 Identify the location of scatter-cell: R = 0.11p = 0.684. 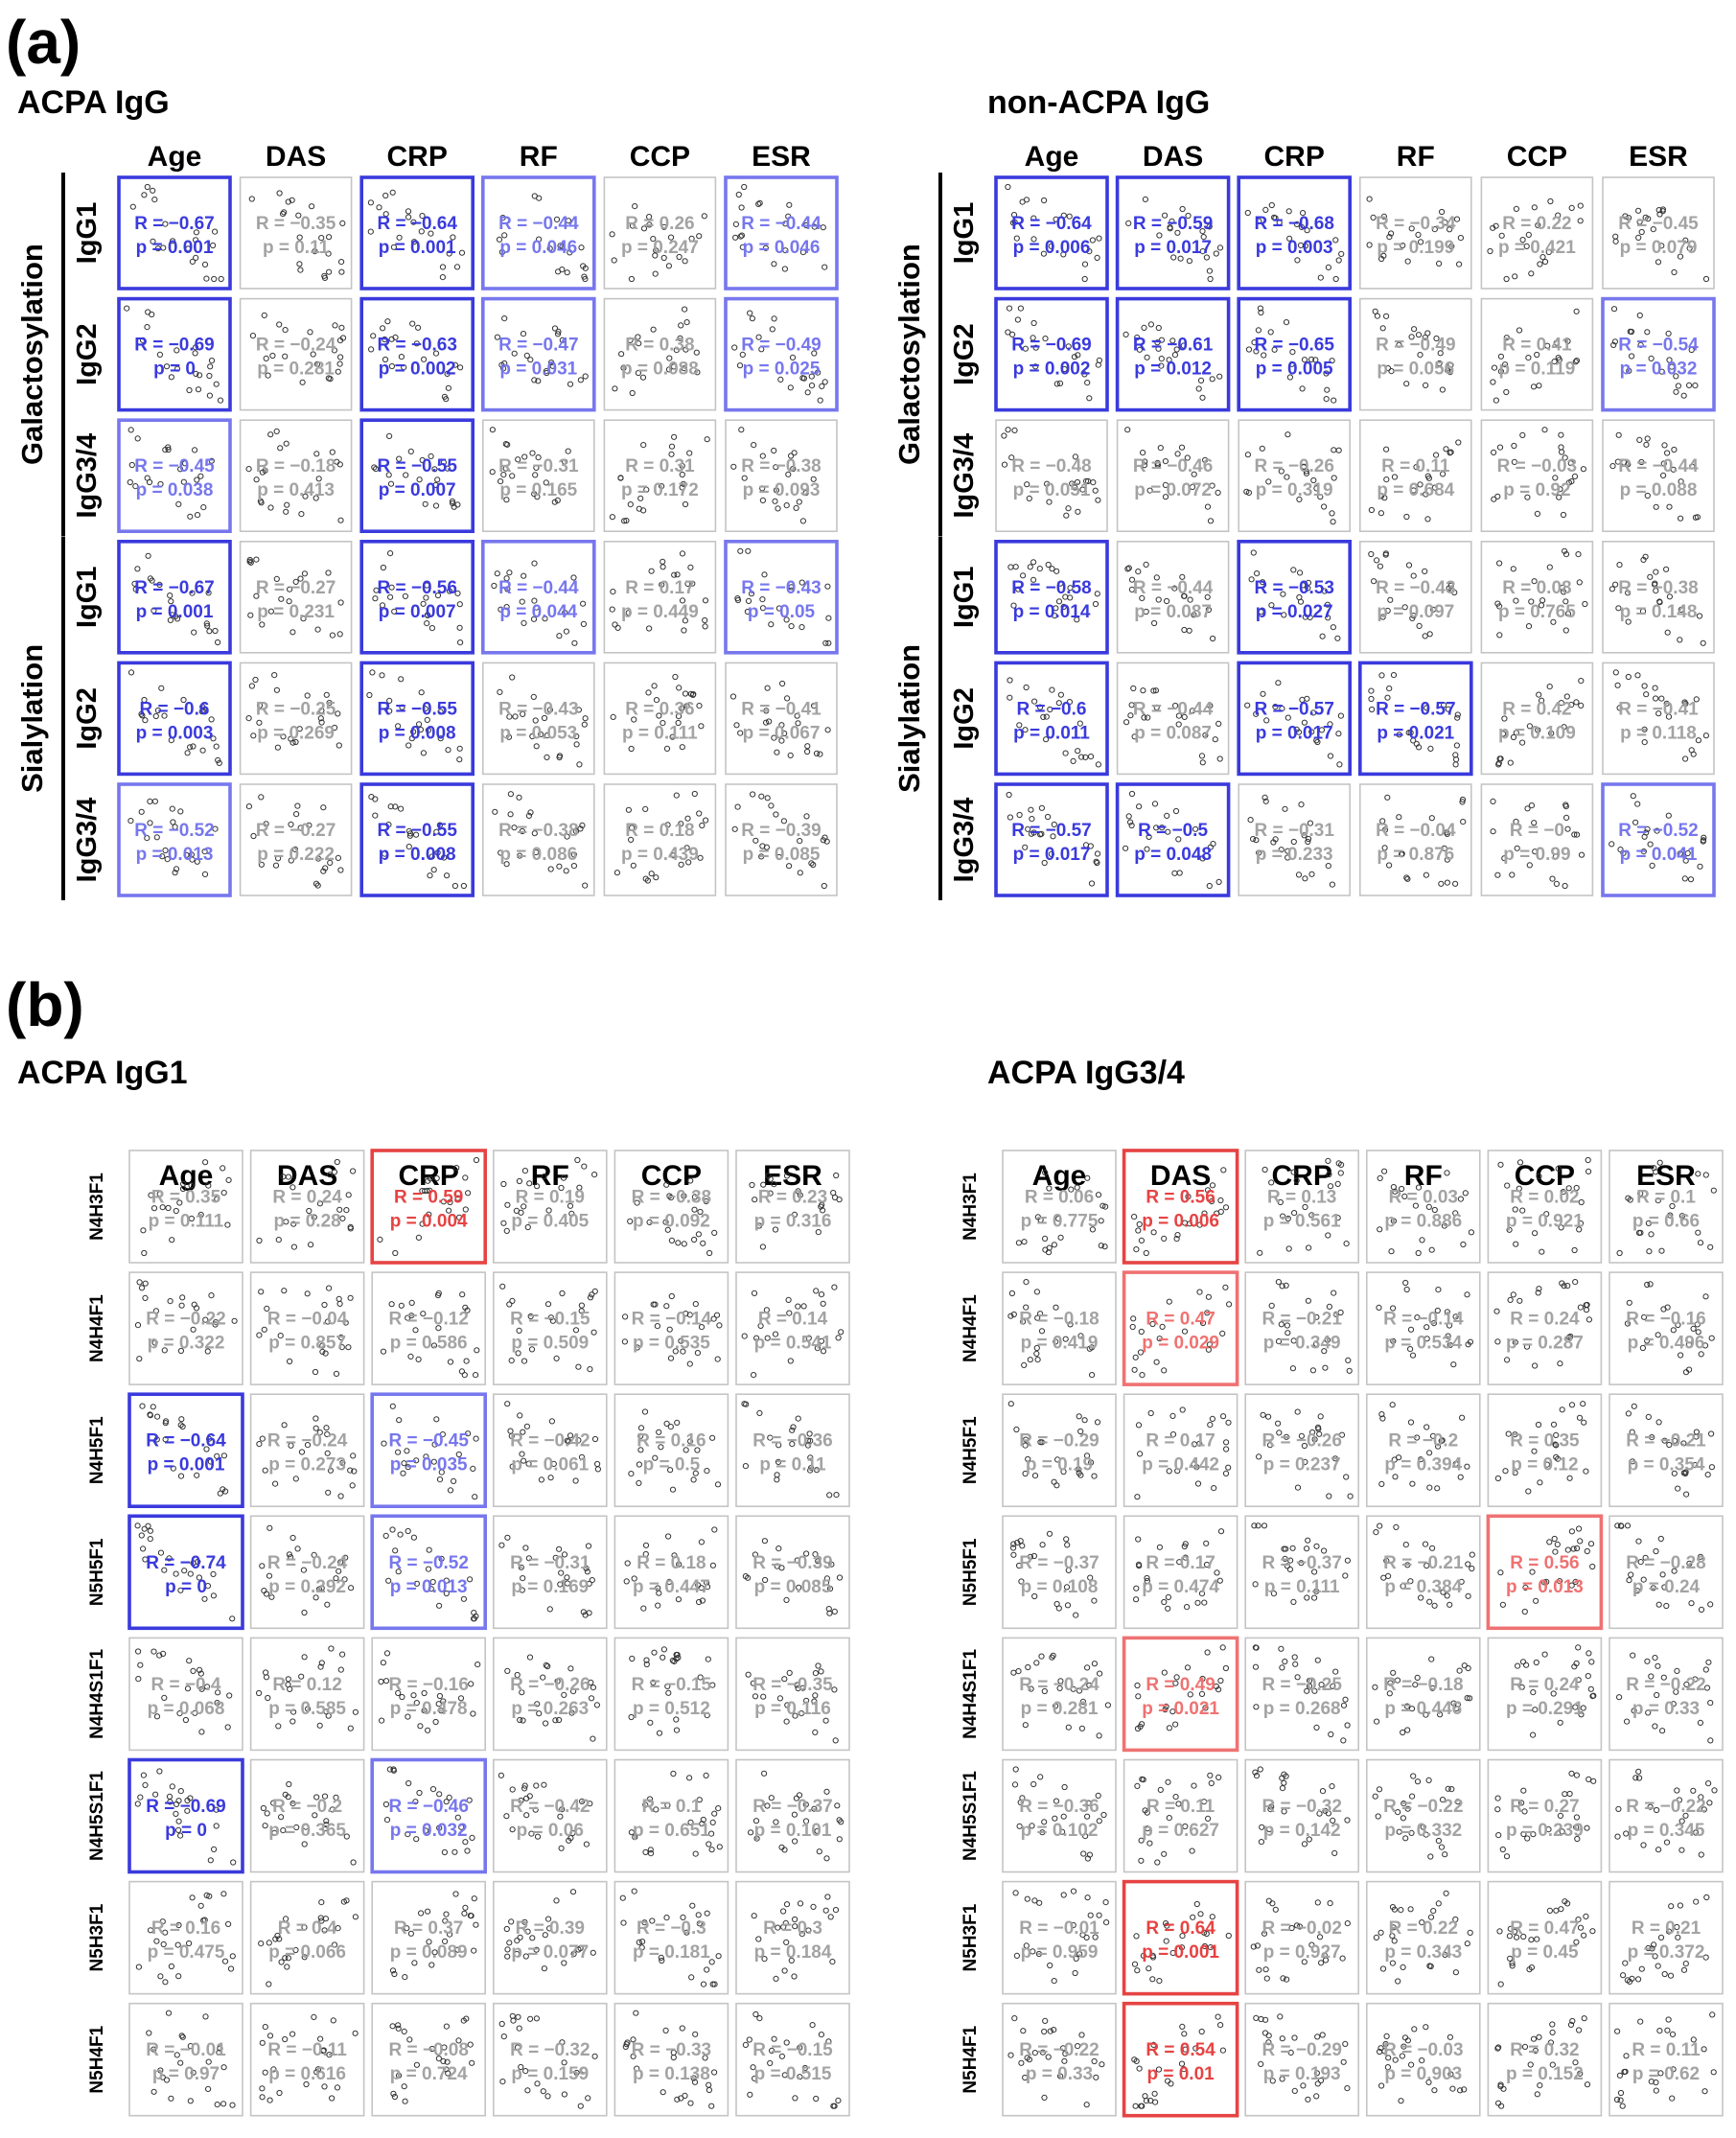
(1415, 476).